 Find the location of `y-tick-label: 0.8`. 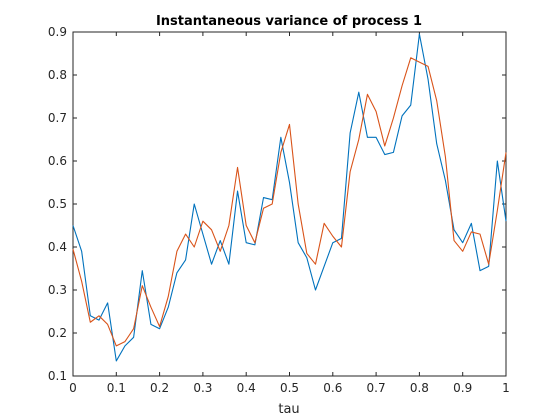

y-tick-label: 0.8 is located at coordinates (57, 75).